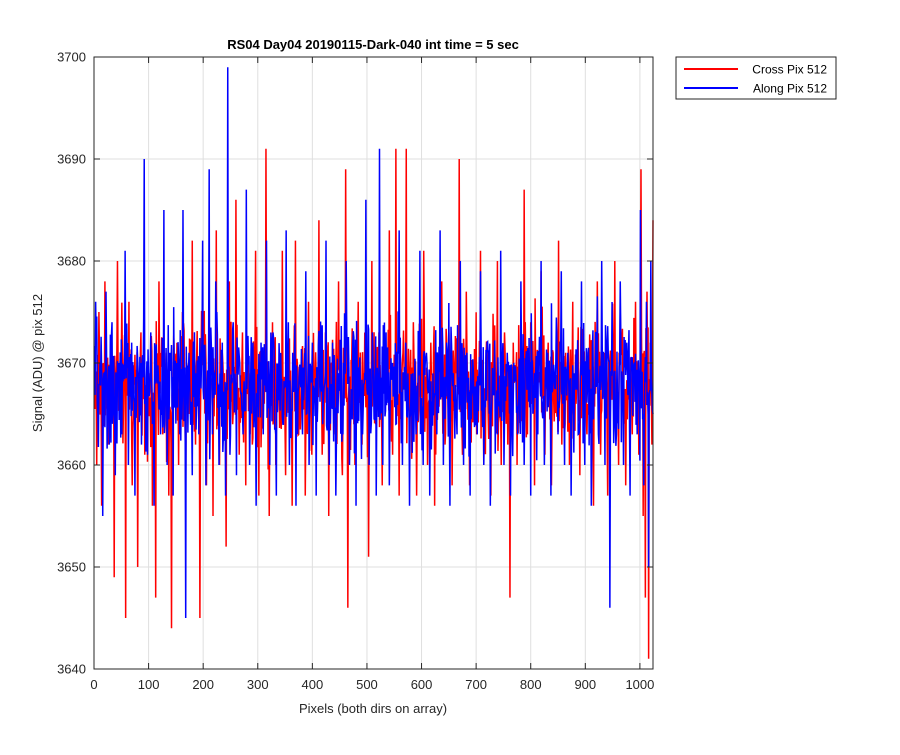  Describe the element at coordinates (790, 89) in the screenshot. I see `legend-label-along: Along Pix 512` at that location.